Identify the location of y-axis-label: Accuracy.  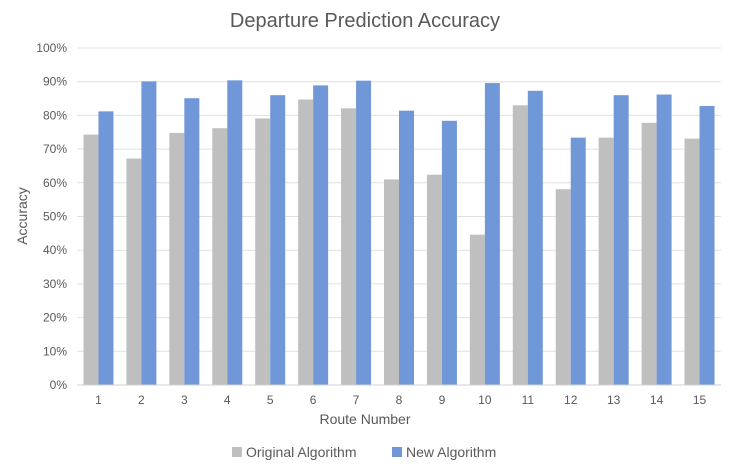
(22, 216).